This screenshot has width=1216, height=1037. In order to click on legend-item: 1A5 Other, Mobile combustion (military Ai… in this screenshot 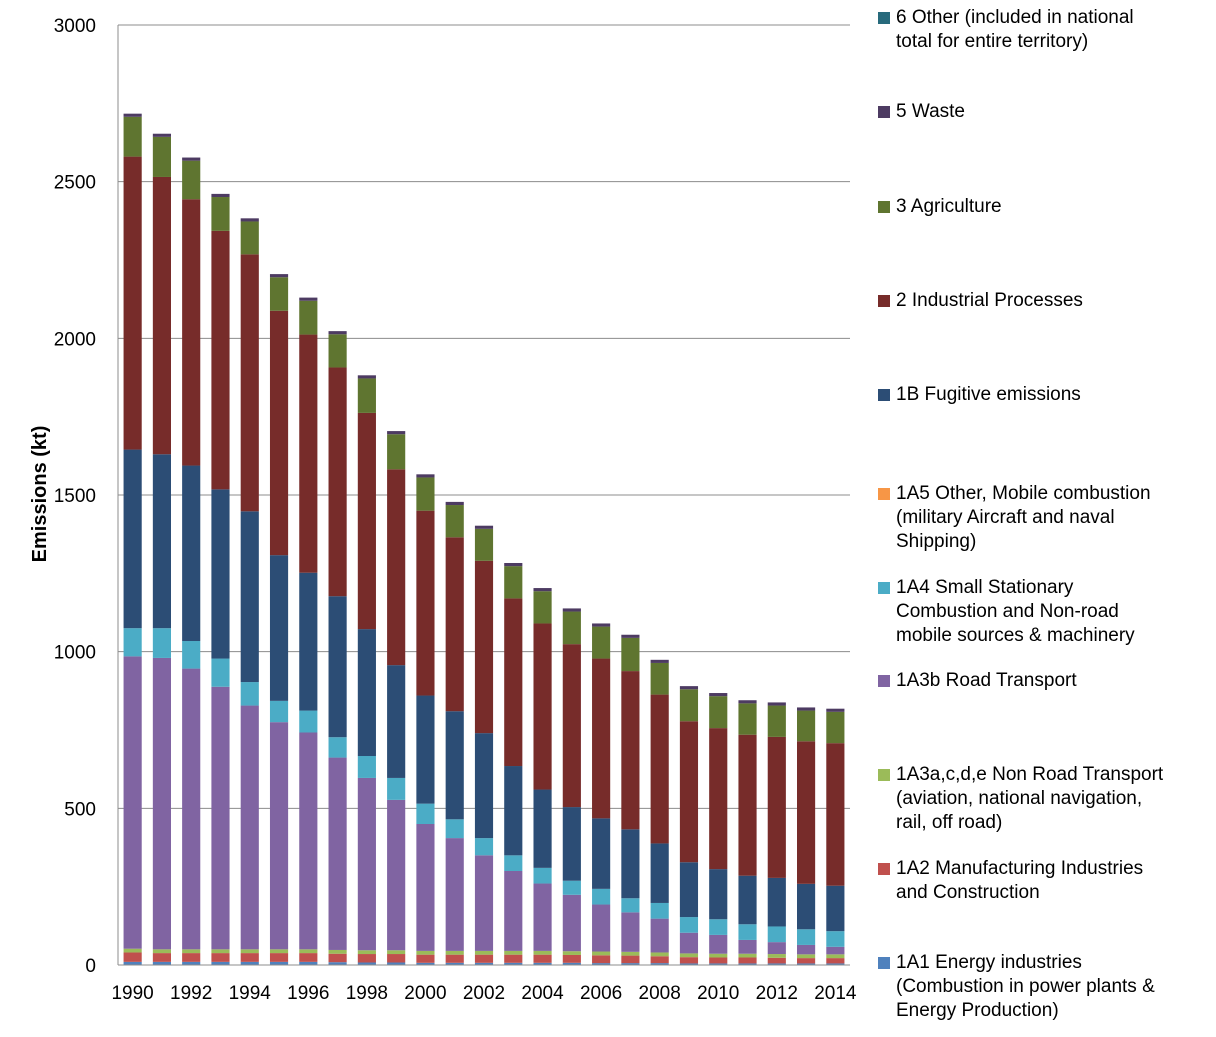, I will do `click(1046, 518)`.